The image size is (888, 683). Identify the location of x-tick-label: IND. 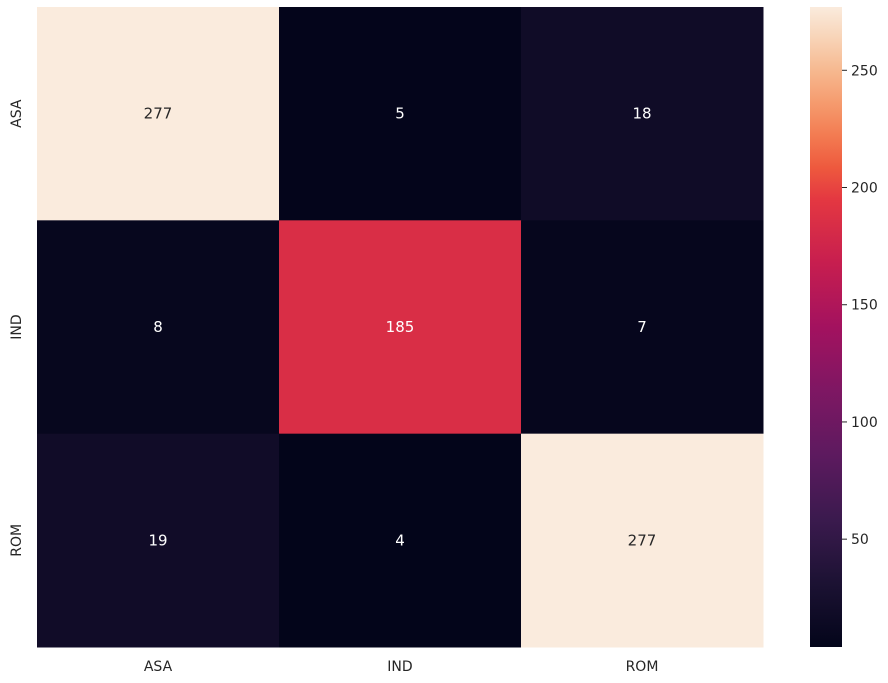
(399, 667).